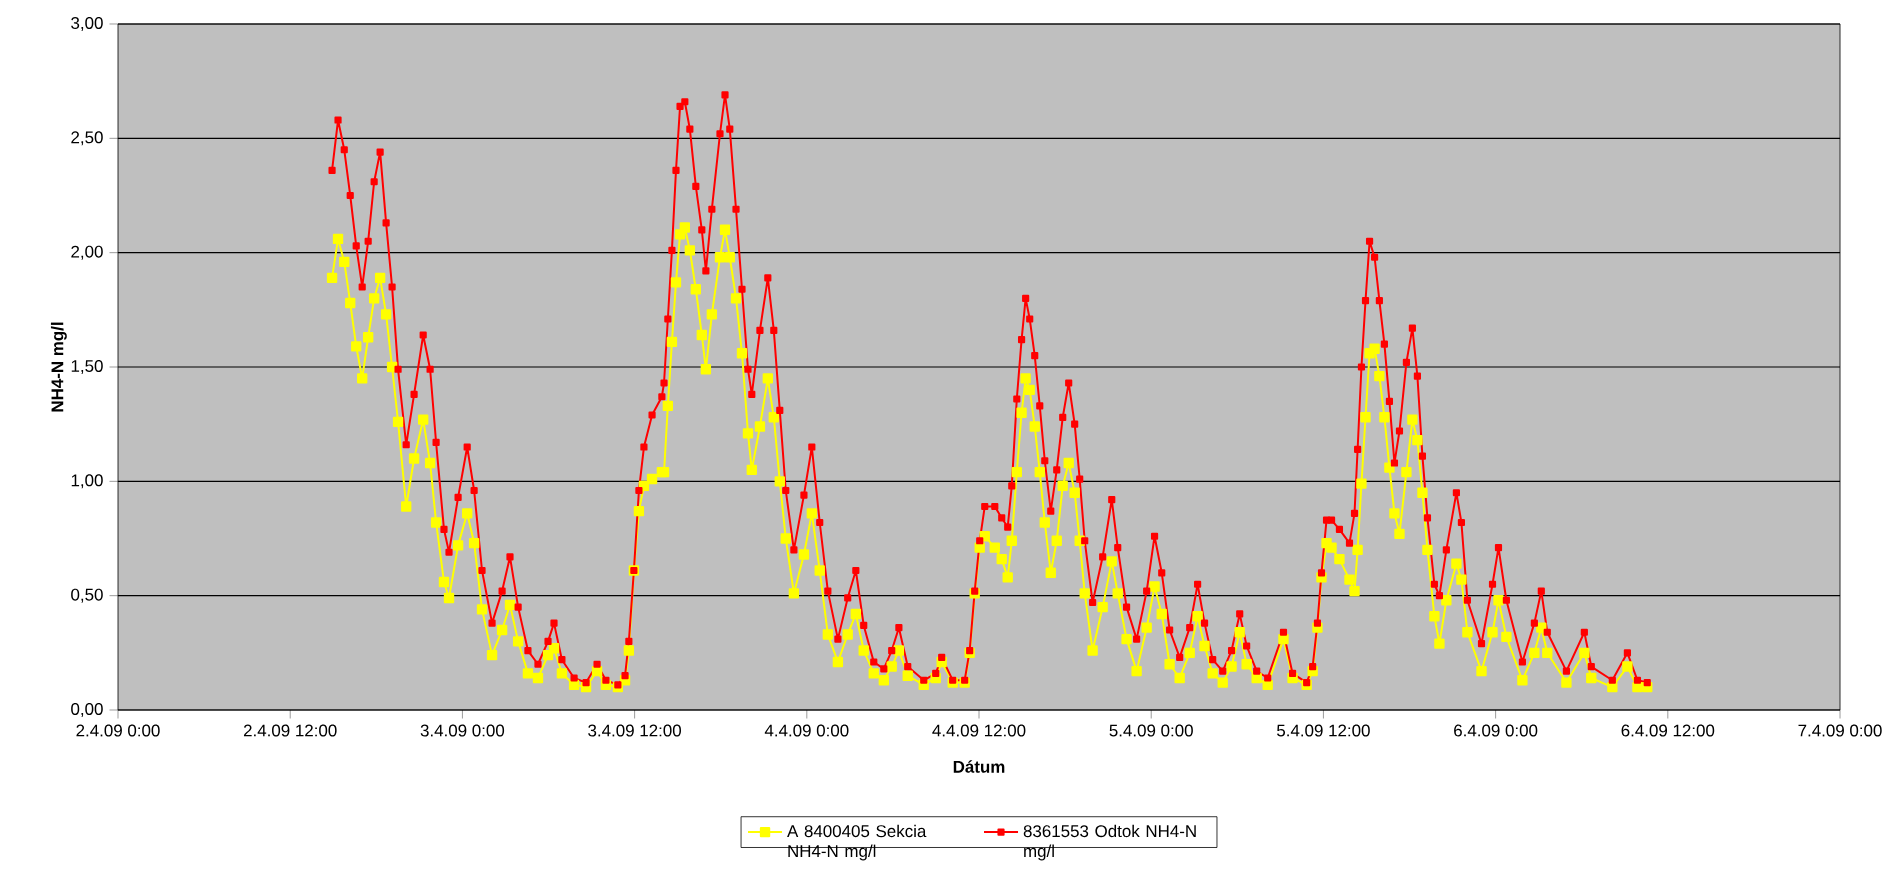 The width and height of the screenshot is (1903, 890). I want to click on y-tick-label: 0,00, so click(87, 710).